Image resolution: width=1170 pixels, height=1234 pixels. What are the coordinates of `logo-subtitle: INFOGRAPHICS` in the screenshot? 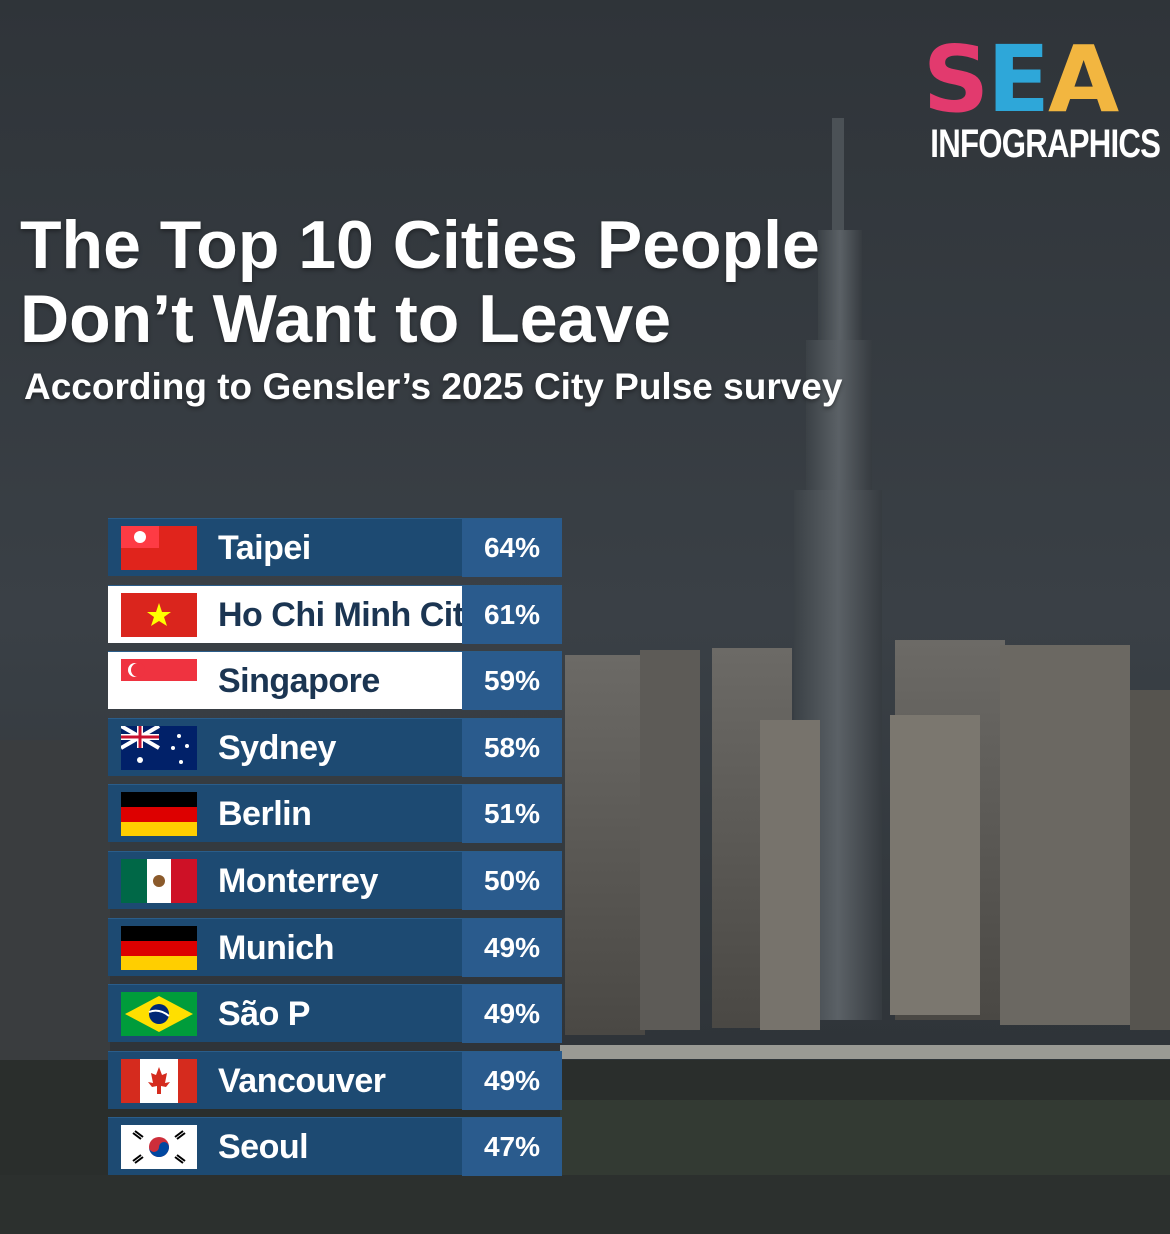 It's located at (1045, 144).